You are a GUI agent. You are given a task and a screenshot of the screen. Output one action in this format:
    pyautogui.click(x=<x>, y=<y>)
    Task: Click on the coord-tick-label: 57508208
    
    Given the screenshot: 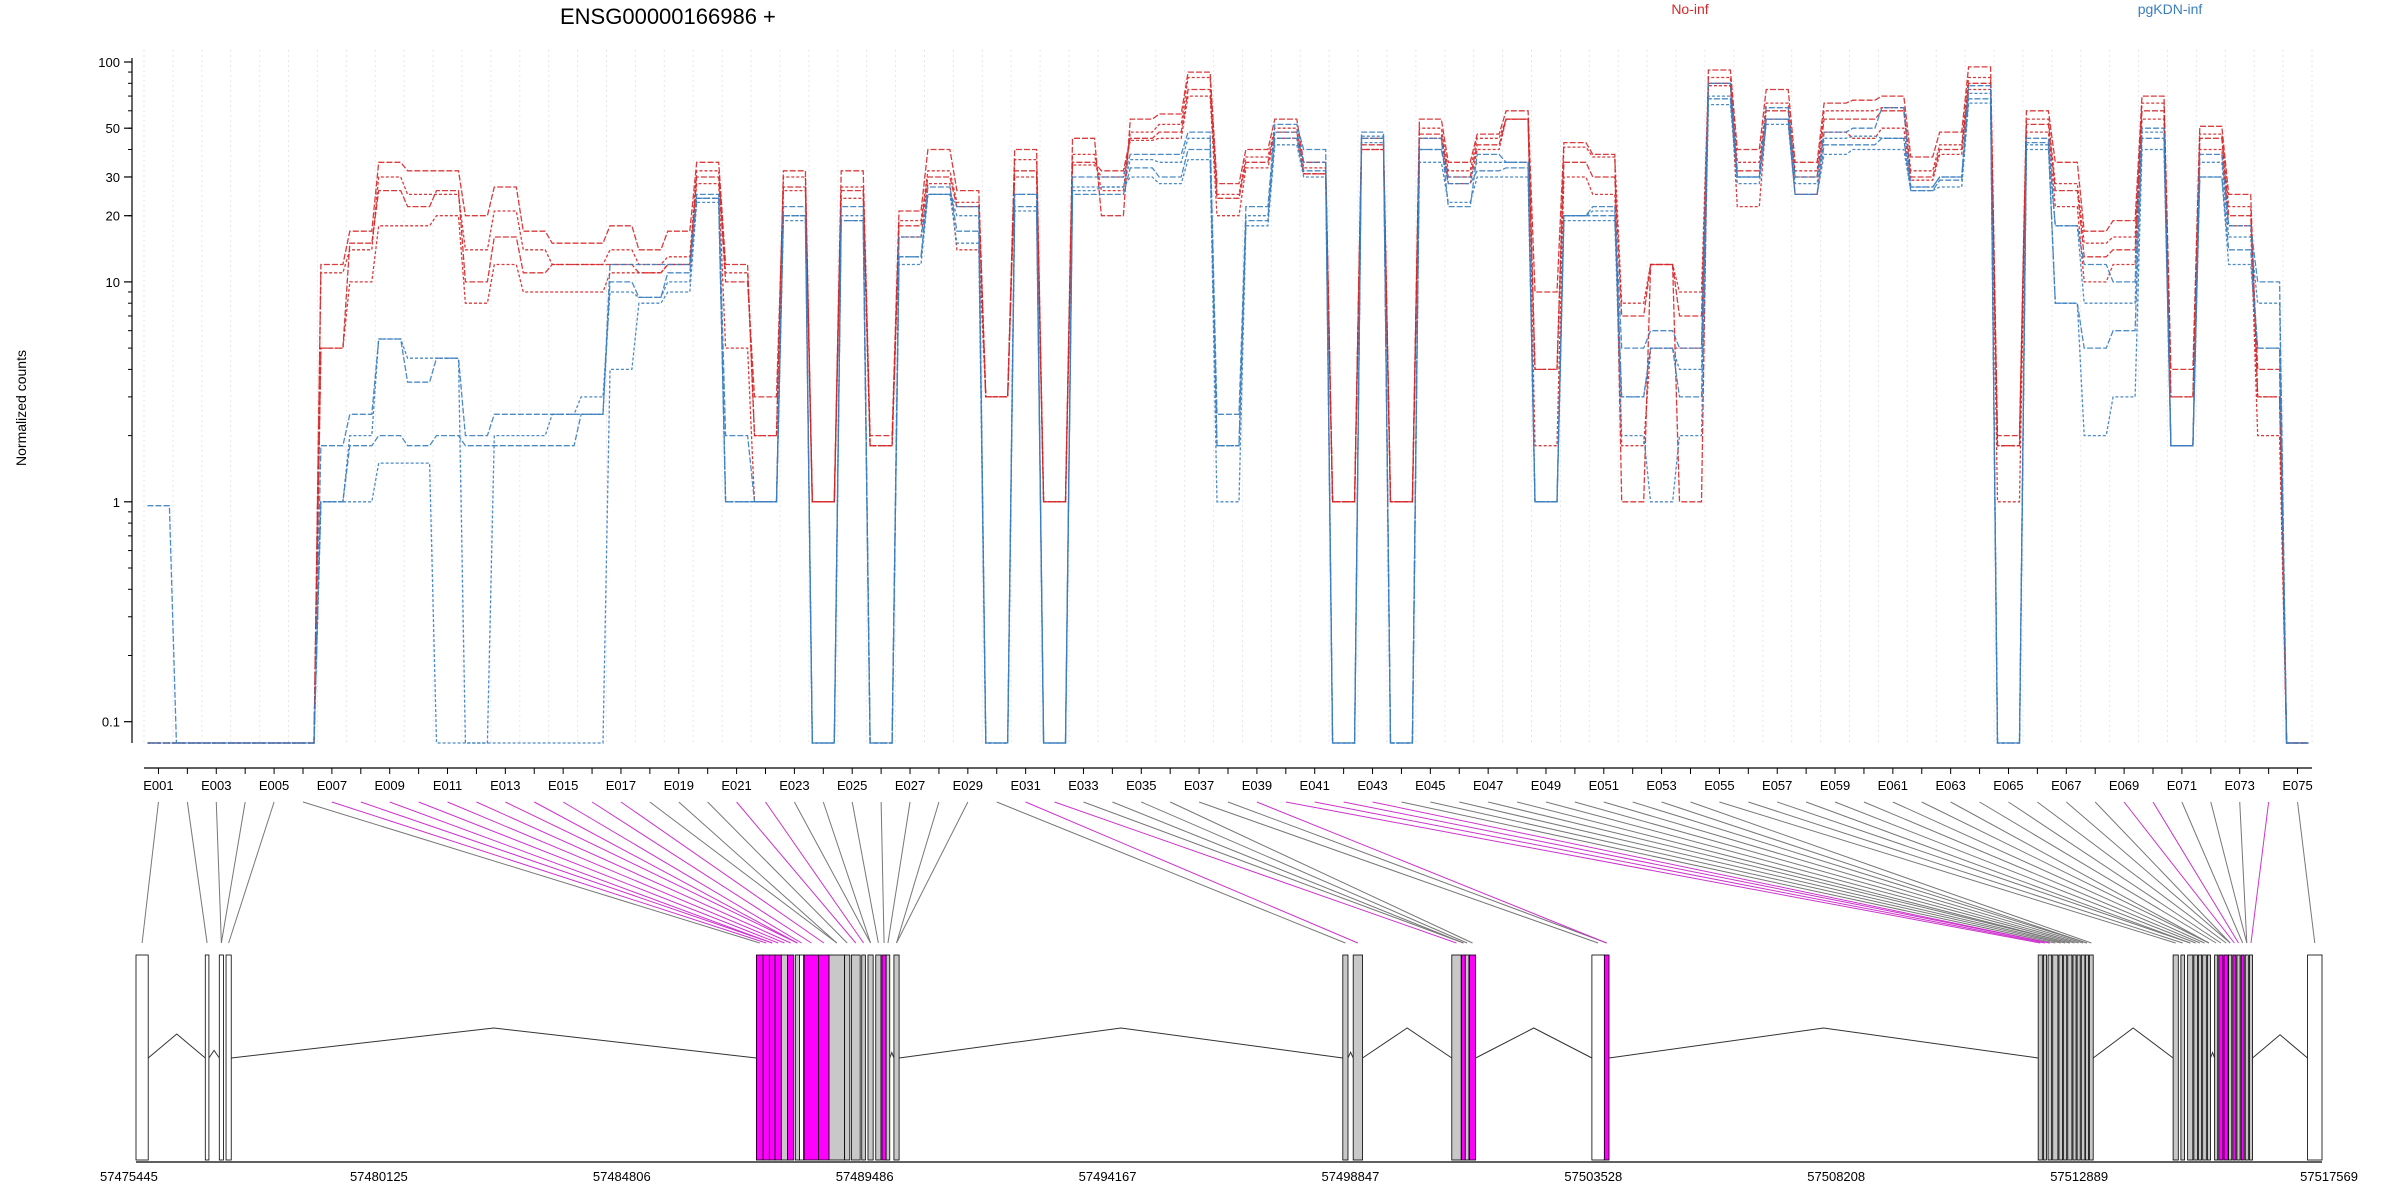 What is the action you would take?
    pyautogui.click(x=1836, y=1176)
    